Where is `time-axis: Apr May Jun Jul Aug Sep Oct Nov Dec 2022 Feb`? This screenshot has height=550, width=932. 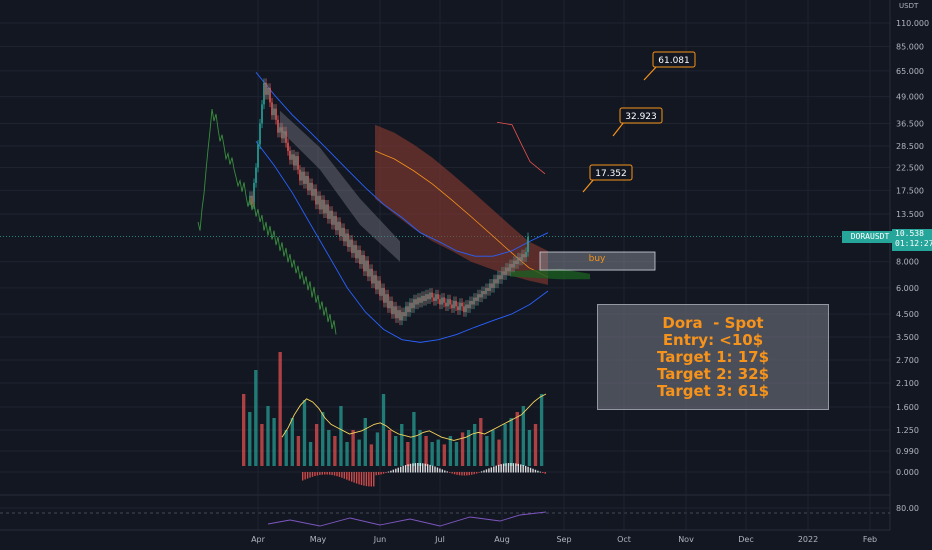 time-axis: Apr May Jun Jul Aug Sep Oct Nov Dec 2022 Feb is located at coordinates (564, 539).